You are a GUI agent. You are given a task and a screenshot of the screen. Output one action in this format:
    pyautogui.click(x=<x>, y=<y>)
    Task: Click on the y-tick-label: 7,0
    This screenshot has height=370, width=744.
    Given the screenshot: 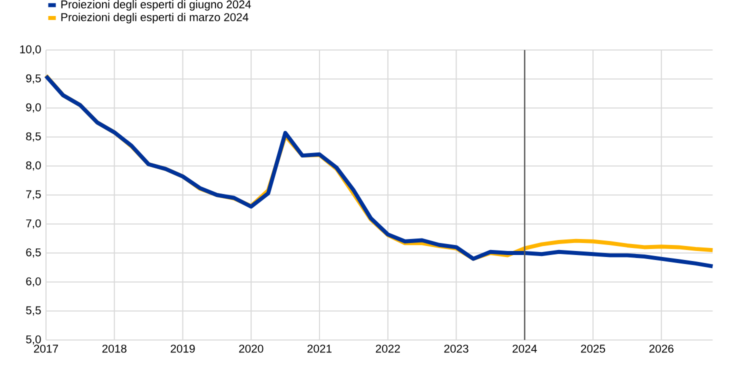 What is the action you would take?
    pyautogui.click(x=33, y=224)
    